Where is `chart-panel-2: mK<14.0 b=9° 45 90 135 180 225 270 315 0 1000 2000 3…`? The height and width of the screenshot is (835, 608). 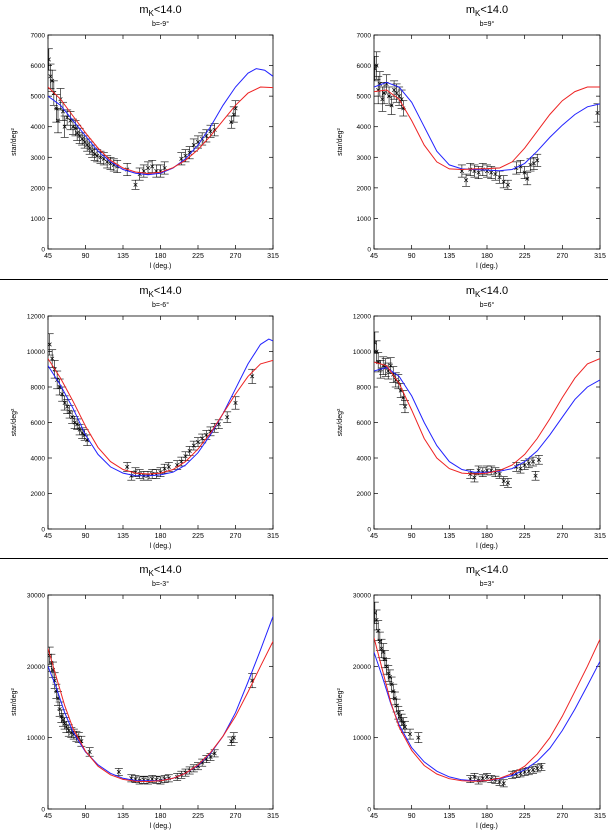 chart-panel-2: mK<14.0 b=9° 45 90 135 180 225 270 315 0 1000 2000 3… is located at coordinates (471, 137).